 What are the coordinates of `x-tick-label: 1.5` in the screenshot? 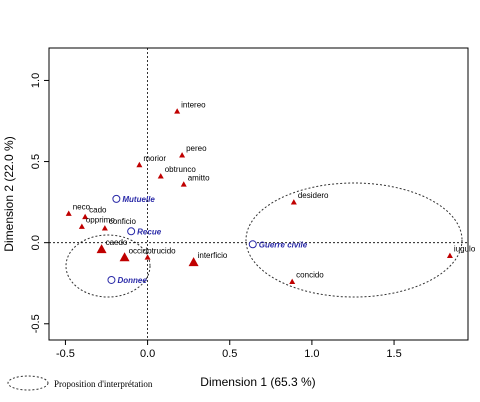 It's located at (393, 354).